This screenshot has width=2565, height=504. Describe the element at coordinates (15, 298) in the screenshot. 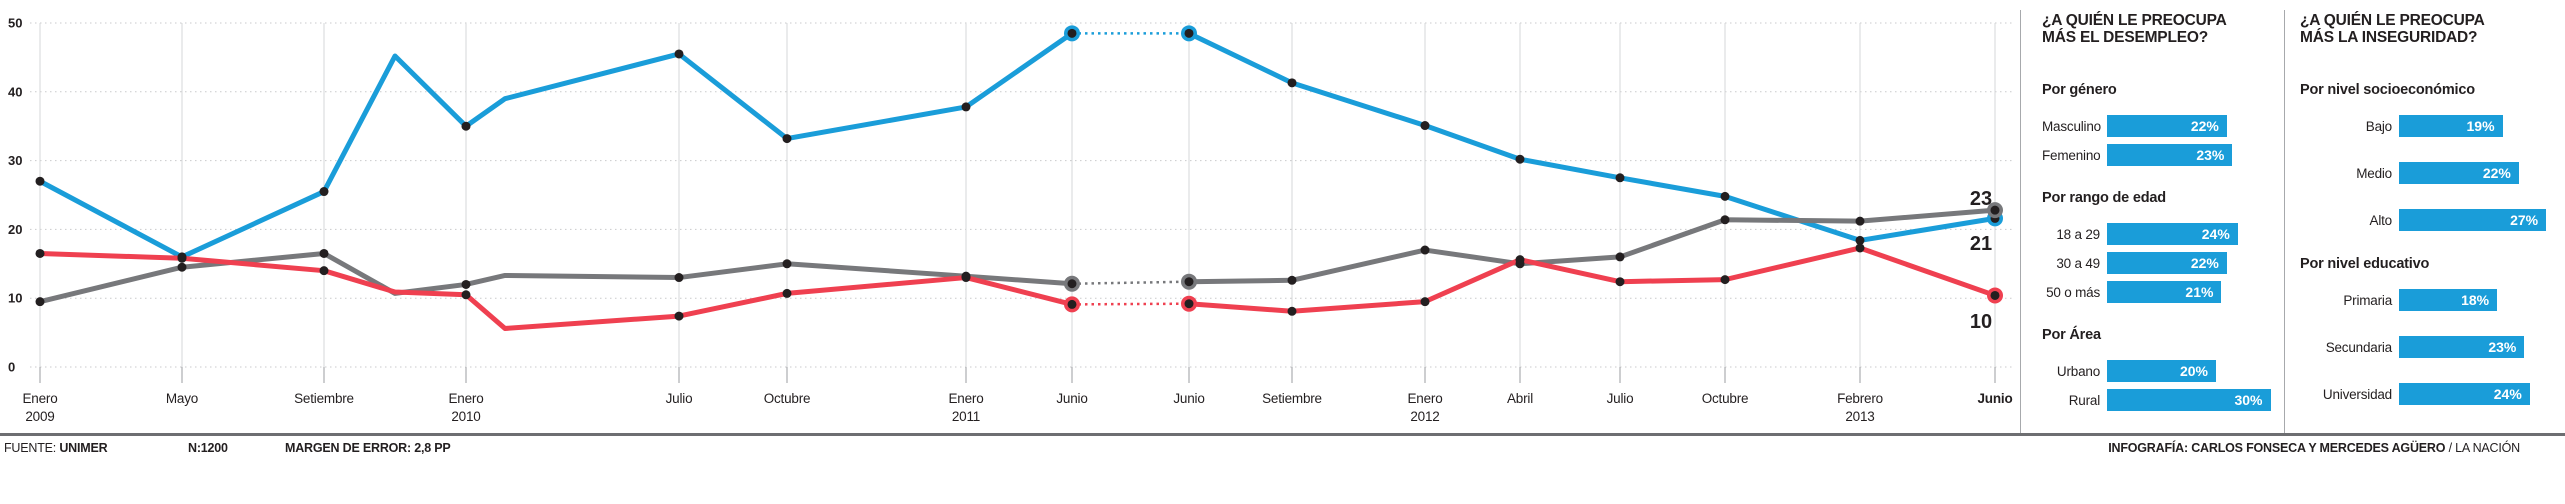

I see `y-axis-label: 10` at that location.